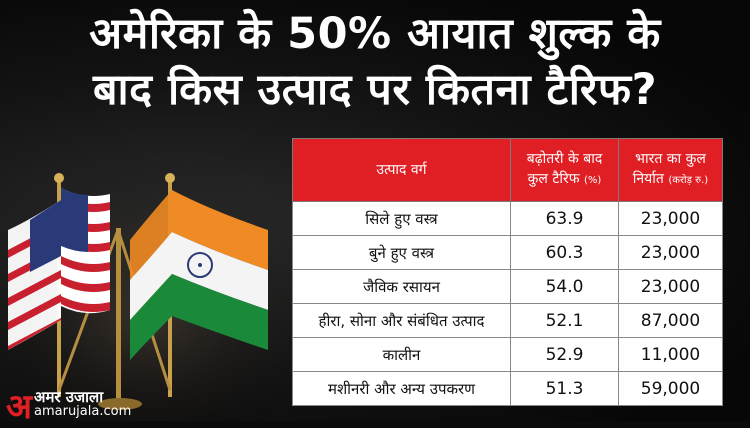  I want to click on table-row: बुने हुए वस्त्र 60.3 23,000, so click(507, 252).